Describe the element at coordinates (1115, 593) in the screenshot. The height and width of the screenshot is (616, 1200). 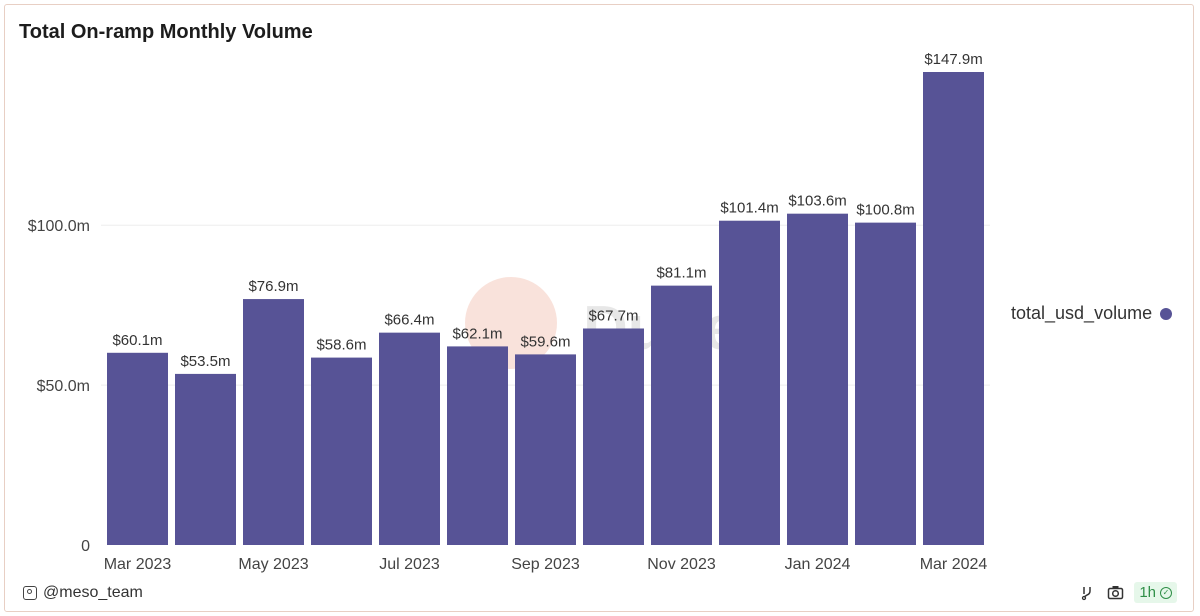
I see `camera-icon` at that location.